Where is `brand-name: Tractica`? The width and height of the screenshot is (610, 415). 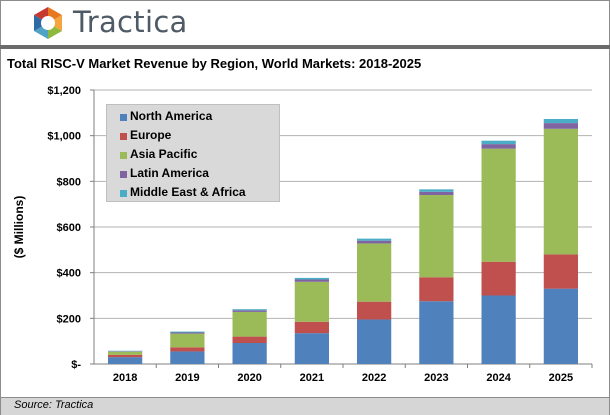 brand-name: Tractica is located at coordinates (130, 22).